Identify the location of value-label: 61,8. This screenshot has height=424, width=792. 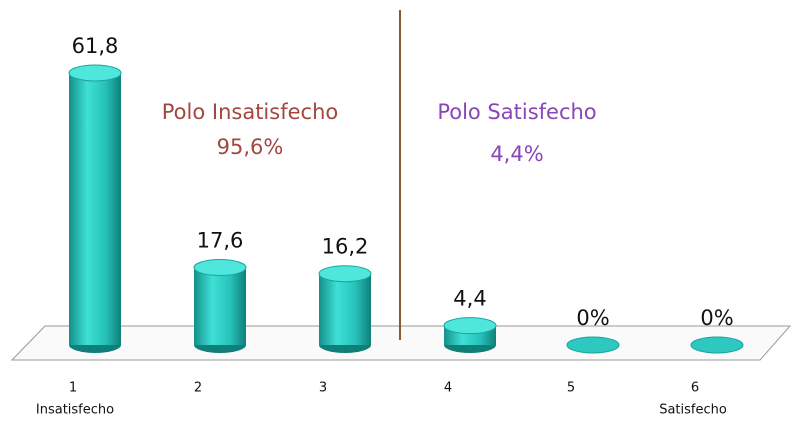
(95, 46).